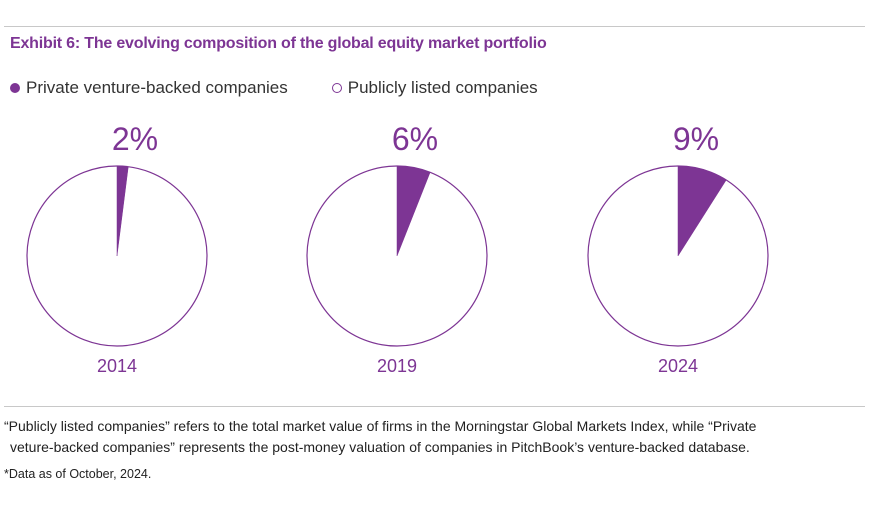 This screenshot has height=523, width=880. I want to click on bottom-divider, so click(434, 406).